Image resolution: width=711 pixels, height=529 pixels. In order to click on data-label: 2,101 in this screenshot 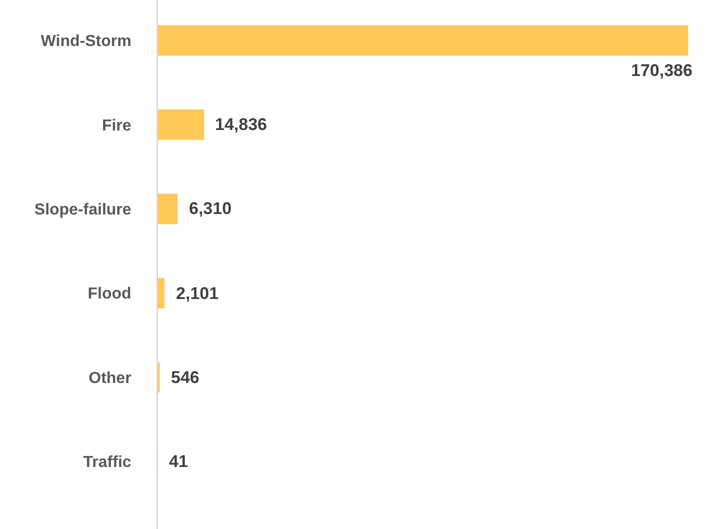, I will do `click(197, 293)`.